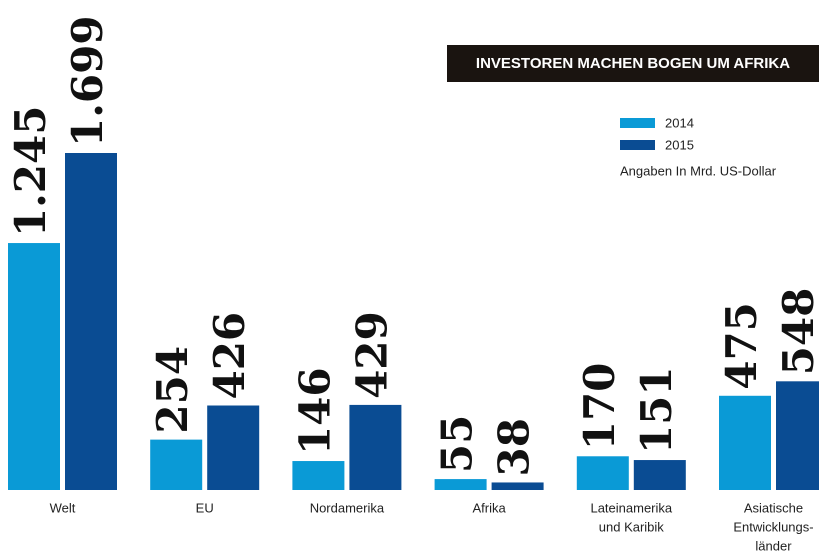 The height and width of the screenshot is (558, 819). What do you see at coordinates (796, 332) in the screenshot?
I see `value-label: 548` at bounding box center [796, 332].